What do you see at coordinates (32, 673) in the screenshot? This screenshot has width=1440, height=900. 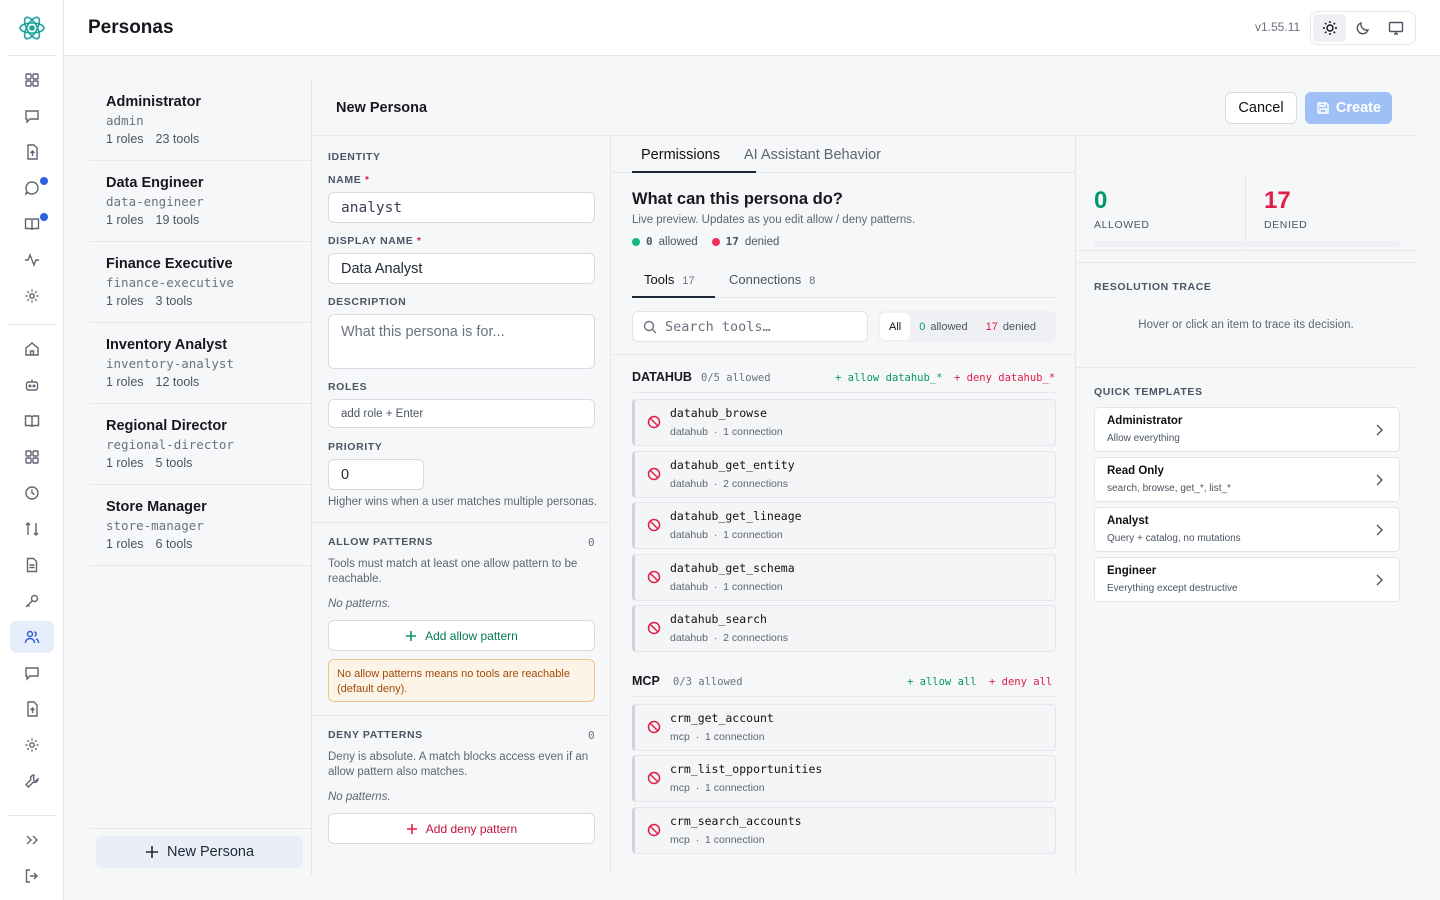 I see `message-icon` at bounding box center [32, 673].